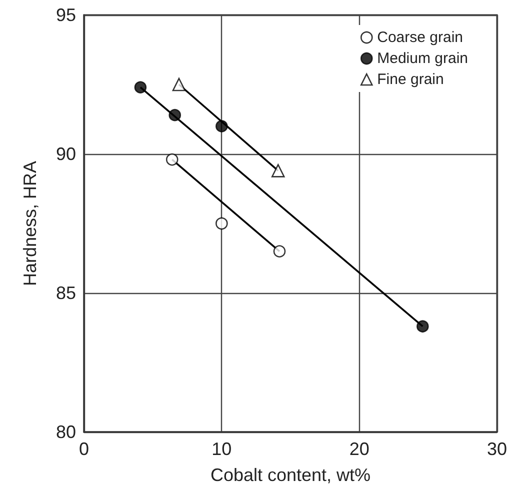 The width and height of the screenshot is (513, 495). Describe the element at coordinates (30, 223) in the screenshot. I see `y-axis-title: Hardness, HRA` at that location.